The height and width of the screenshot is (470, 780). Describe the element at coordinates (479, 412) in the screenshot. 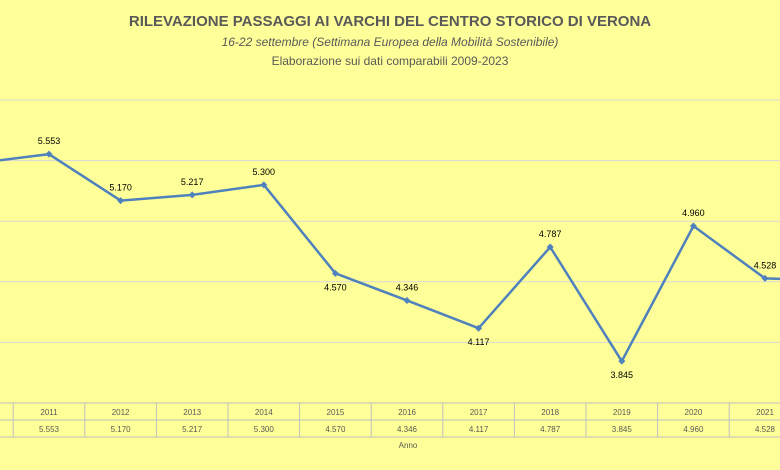

I see `x-tick-label: 2017` at that location.